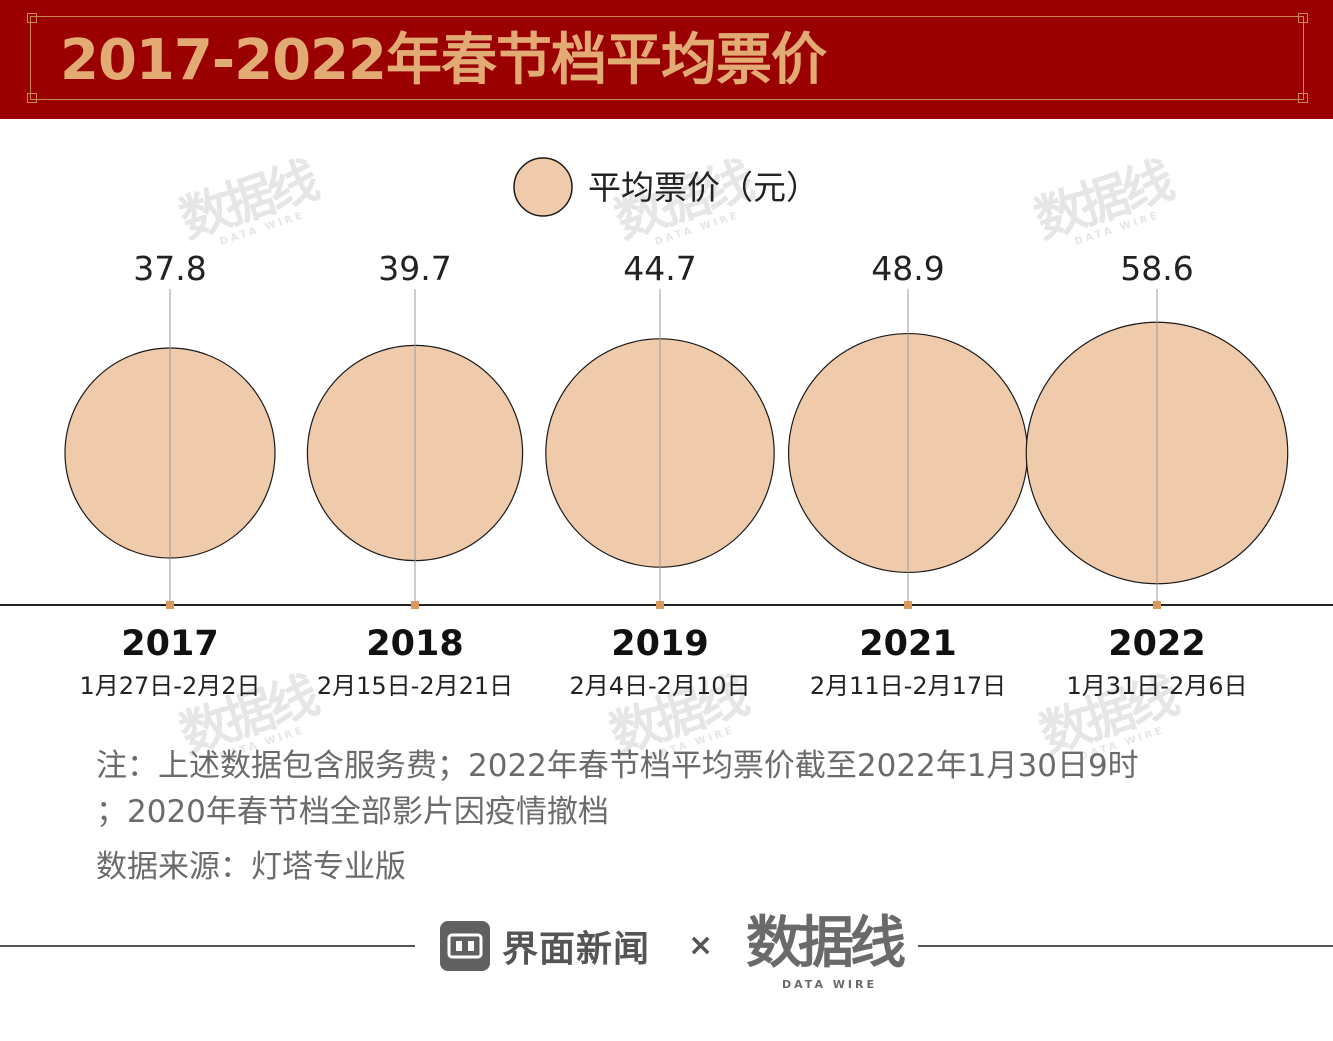  What do you see at coordinates (576, 949) in the screenshot?
I see `jiemian-brand-text: 界面新闻` at bounding box center [576, 949].